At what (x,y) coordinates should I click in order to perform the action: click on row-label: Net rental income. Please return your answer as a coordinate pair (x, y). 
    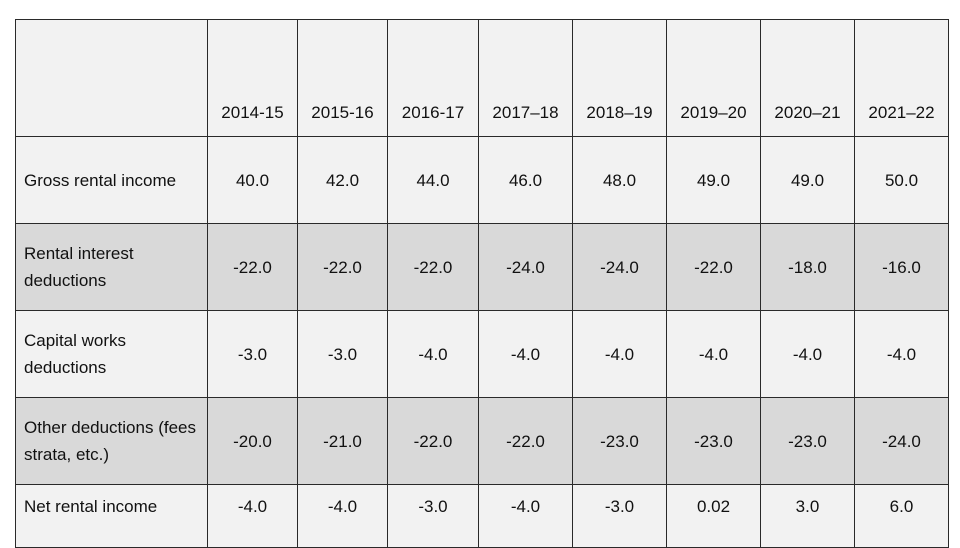
    Looking at the image, I should click on (111, 516).